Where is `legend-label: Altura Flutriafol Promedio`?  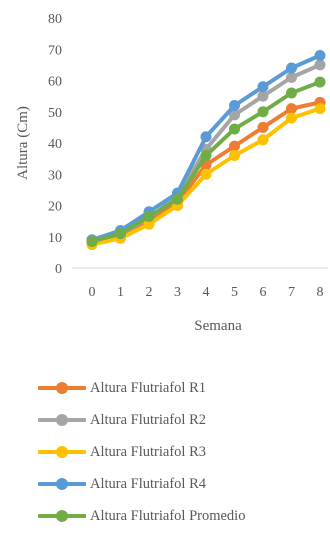
legend-label: Altura Flutriafol Promedio is located at coordinates (168, 515).